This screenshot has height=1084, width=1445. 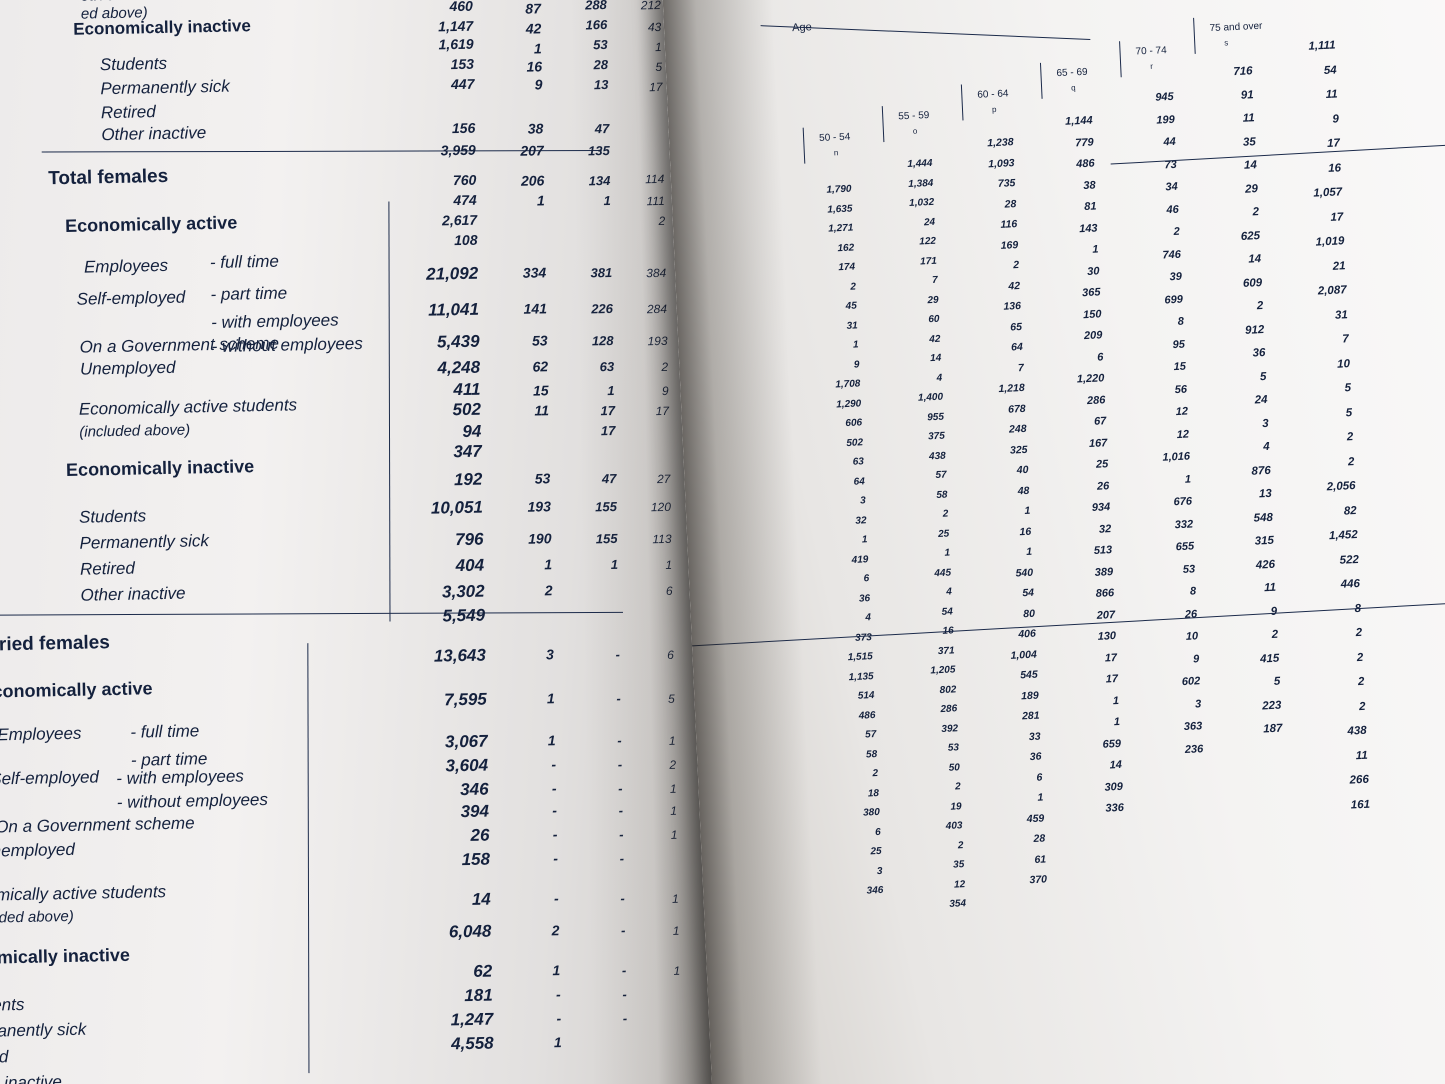 I want to click on left-label-govt-scheme: On a Government scheme, so click(x=179, y=345).